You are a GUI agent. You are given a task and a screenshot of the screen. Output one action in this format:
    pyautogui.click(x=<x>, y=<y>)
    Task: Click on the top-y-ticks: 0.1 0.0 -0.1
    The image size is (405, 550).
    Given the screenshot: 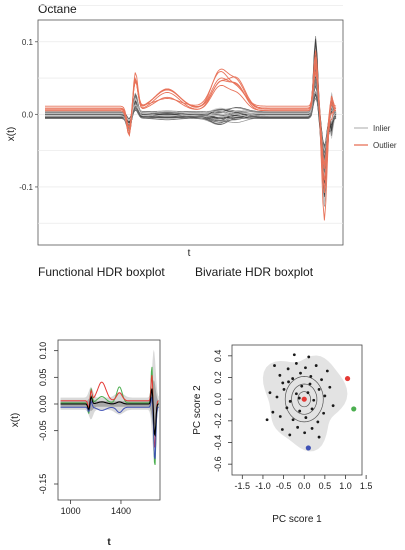 What is the action you would take?
    pyautogui.click(x=28, y=115)
    